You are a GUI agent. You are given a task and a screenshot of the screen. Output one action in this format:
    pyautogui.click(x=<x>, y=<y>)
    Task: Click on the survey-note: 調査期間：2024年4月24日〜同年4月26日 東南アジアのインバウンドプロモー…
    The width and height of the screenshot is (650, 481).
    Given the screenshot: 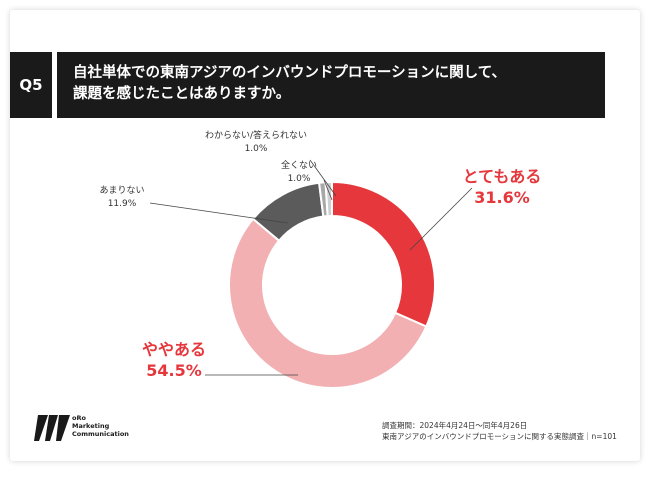 What is the action you would take?
    pyautogui.click(x=499, y=431)
    